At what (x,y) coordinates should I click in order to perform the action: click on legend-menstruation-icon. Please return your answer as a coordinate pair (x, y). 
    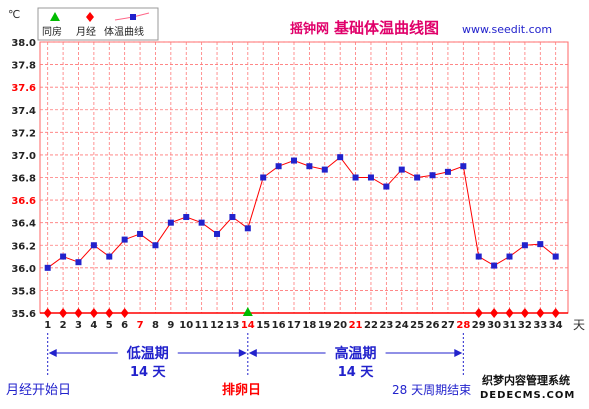
    Looking at the image, I should click on (90, 17).